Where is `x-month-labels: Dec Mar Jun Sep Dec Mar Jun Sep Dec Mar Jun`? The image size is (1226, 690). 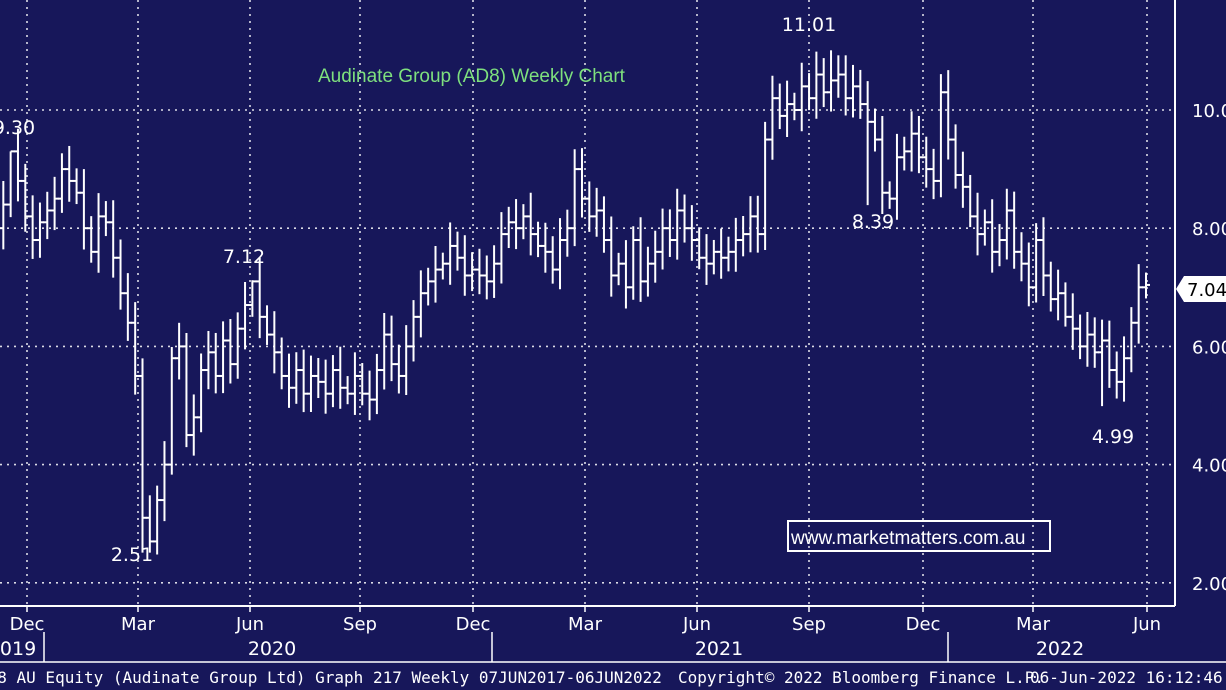 x-month-labels: Dec Mar Jun Sep Dec Mar Jun Sep Dec Mar Jun is located at coordinates (585, 620).